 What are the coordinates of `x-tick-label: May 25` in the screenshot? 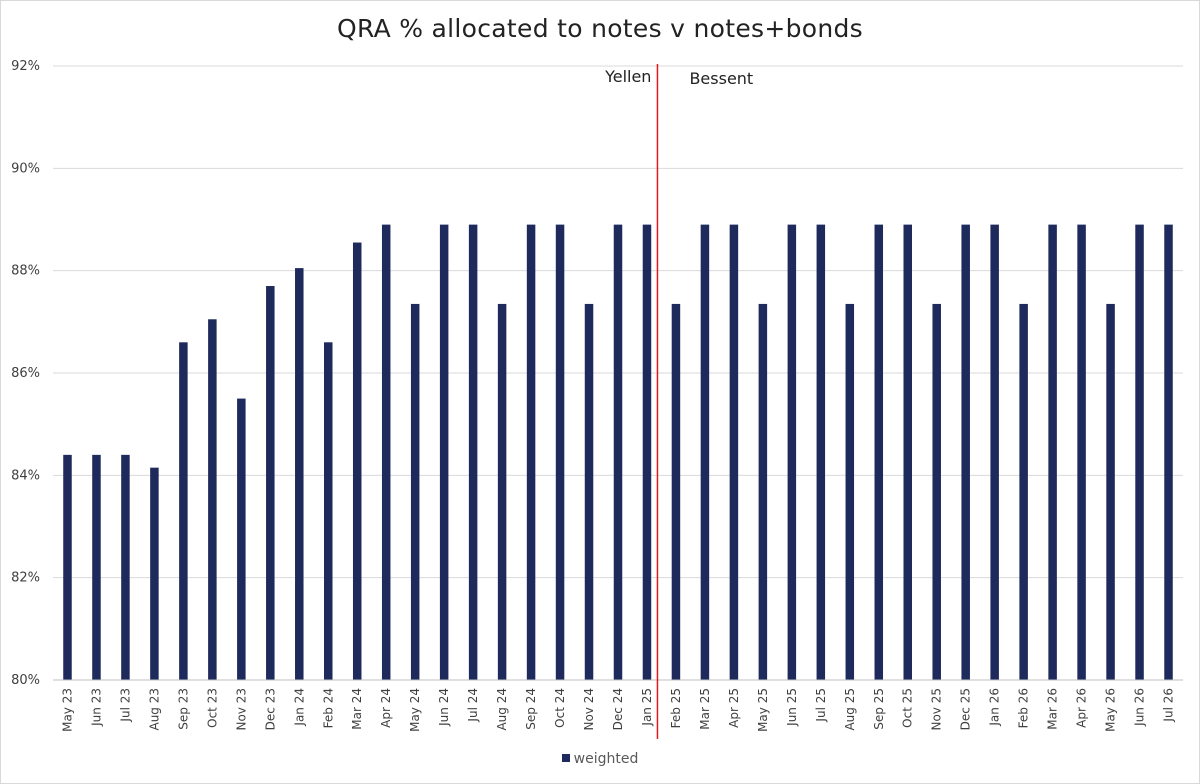 It's located at (763, 710).